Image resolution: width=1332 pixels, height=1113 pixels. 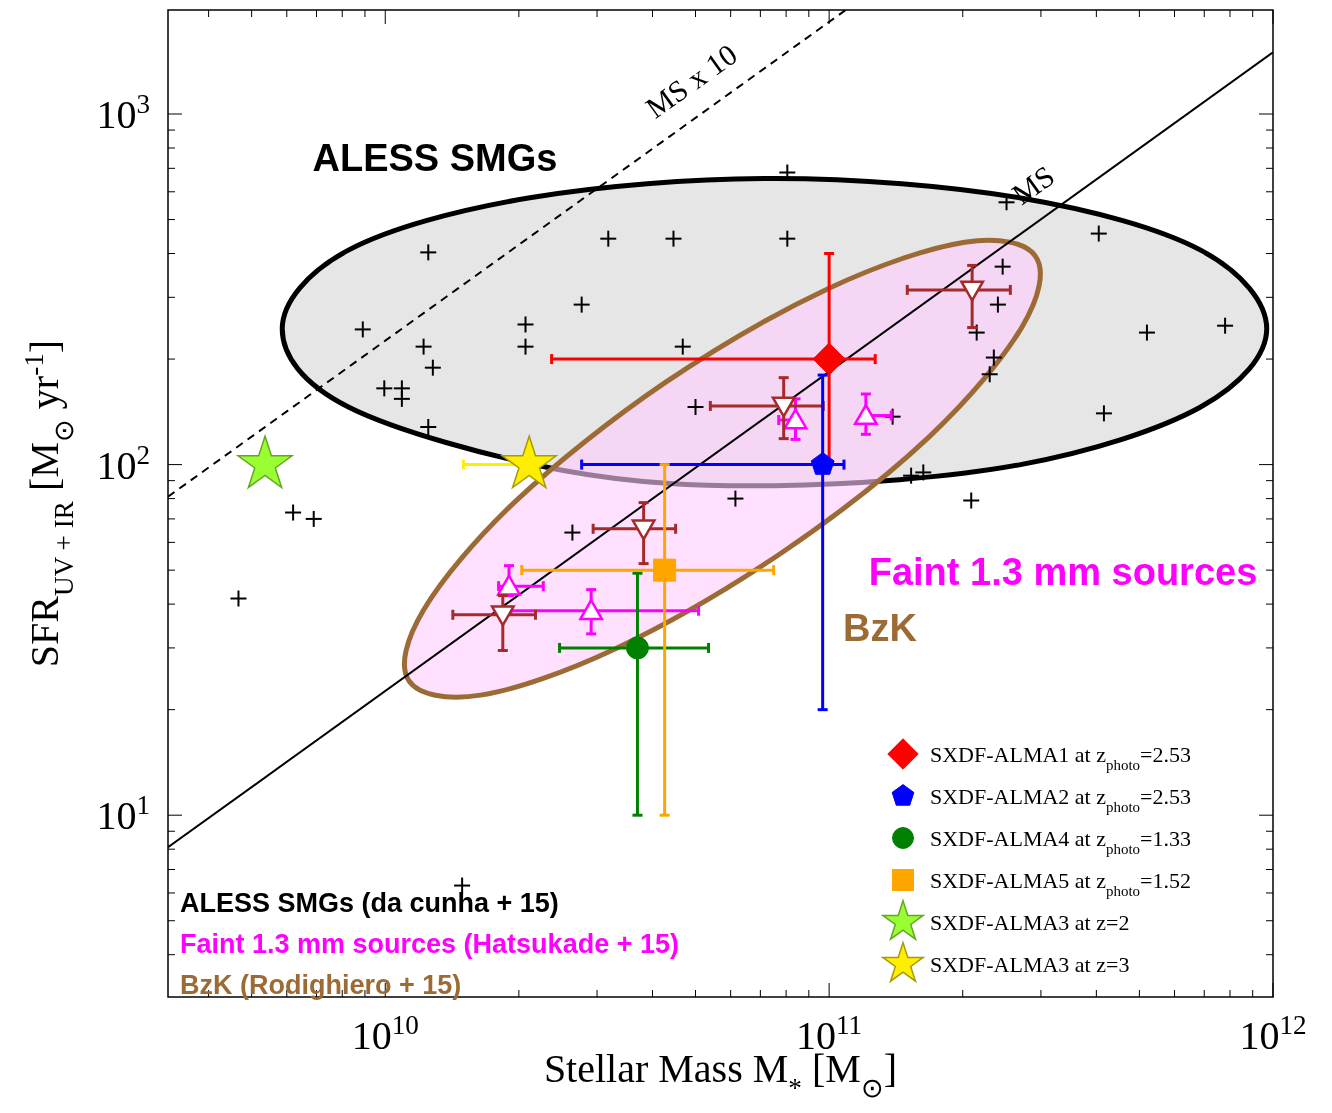 What do you see at coordinates (1030, 922) in the screenshot?
I see `legend-label: SXDF-ALMA3 at z=2` at bounding box center [1030, 922].